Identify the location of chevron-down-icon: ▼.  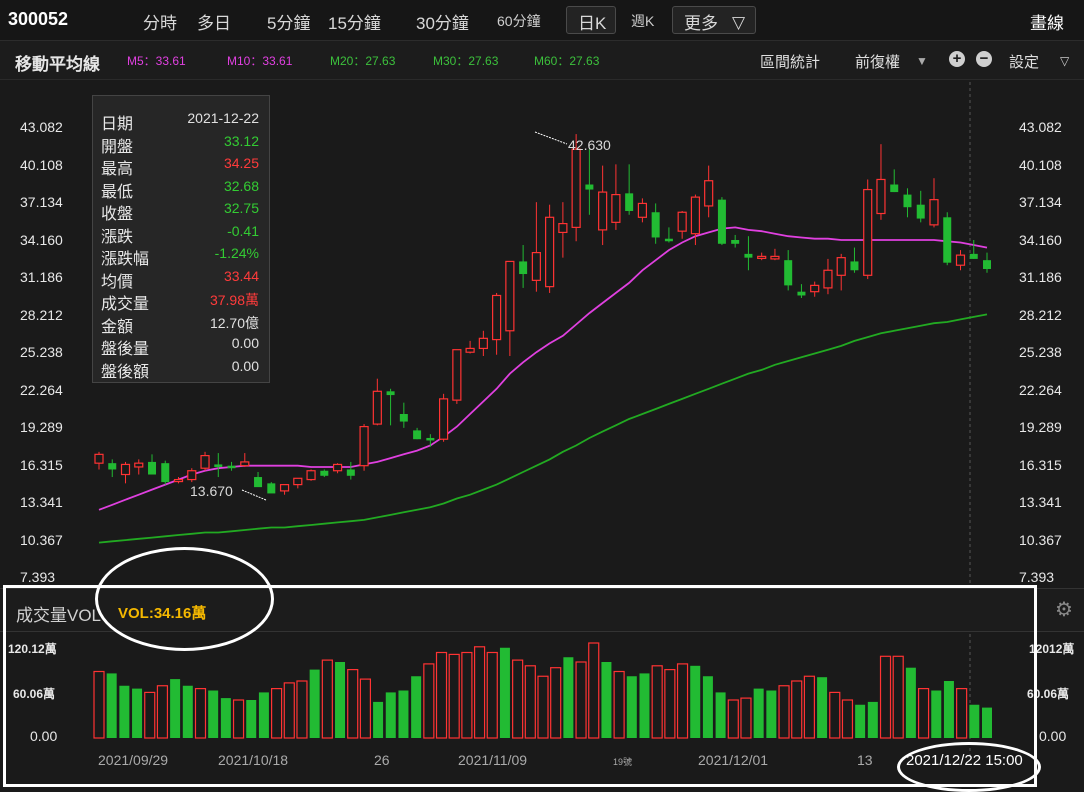
(922, 61).